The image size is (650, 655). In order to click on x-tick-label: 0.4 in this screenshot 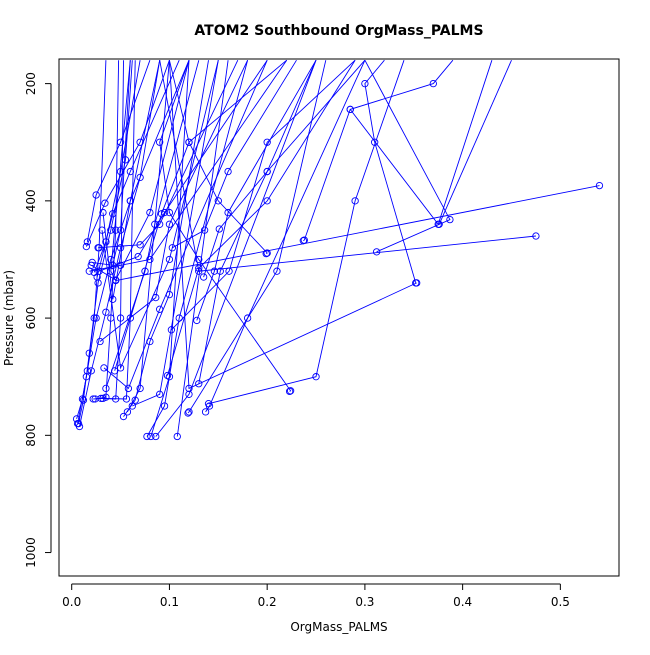, I will do `click(462, 602)`.